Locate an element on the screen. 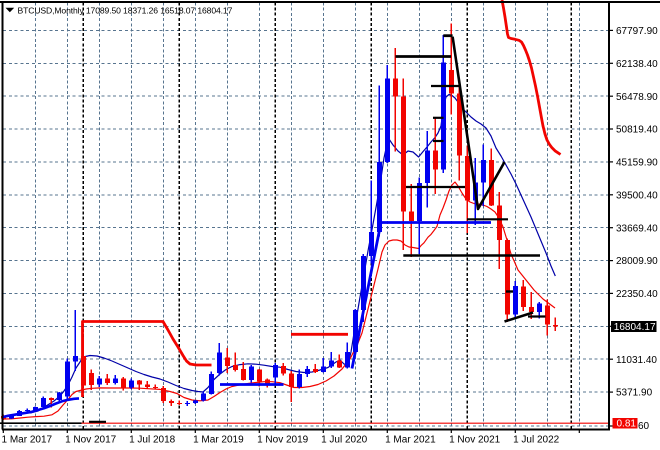 The height and width of the screenshot is (450, 660). svg-text: 1 Jul 2022 is located at coordinates (536, 440).